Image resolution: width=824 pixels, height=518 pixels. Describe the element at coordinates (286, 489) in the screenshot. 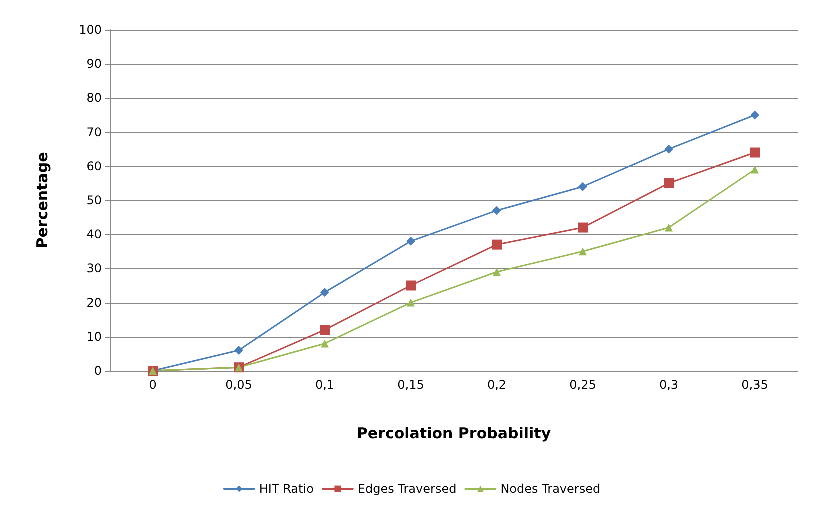

I see `legend-label: HIT Ratio` at that location.